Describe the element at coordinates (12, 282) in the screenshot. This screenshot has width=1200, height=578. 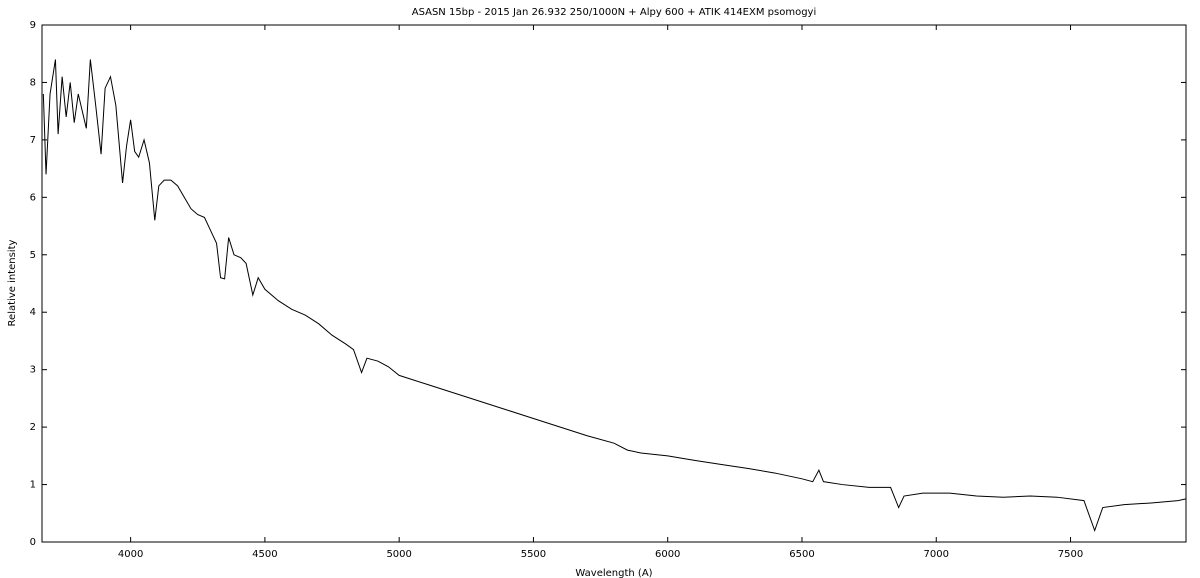
I see `y-axis-label: Relative intensity` at that location.